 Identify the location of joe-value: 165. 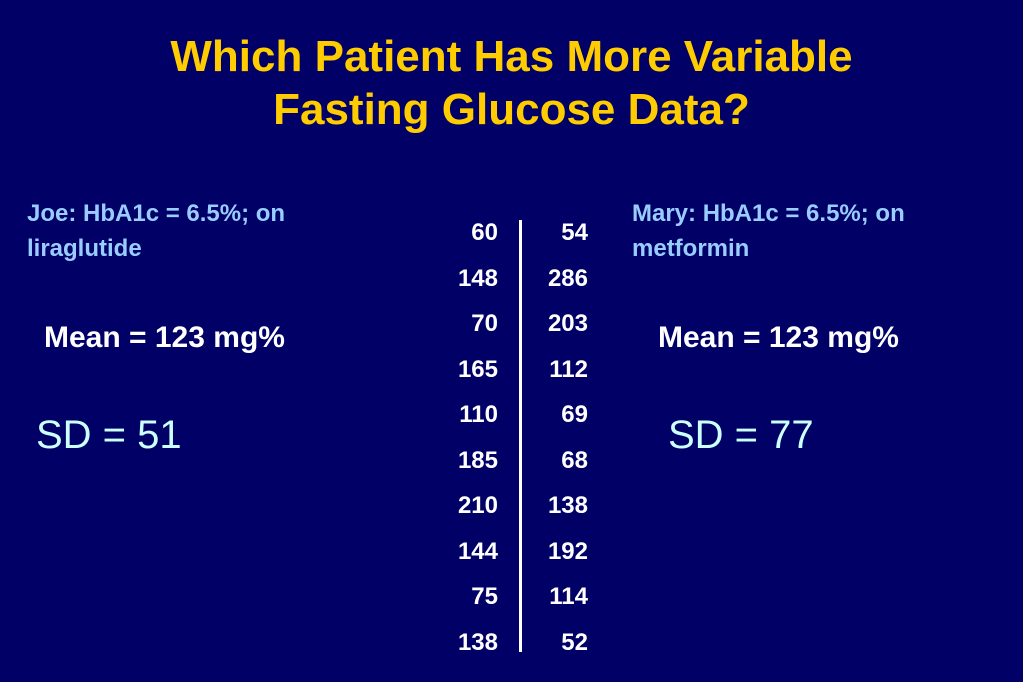
(477, 369).